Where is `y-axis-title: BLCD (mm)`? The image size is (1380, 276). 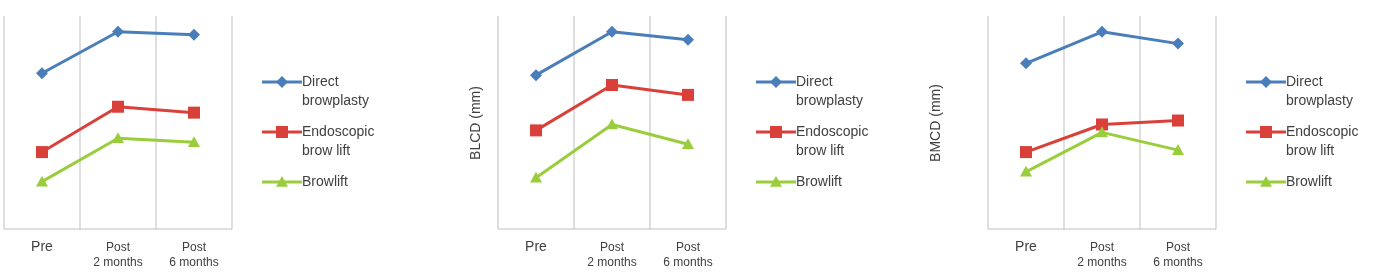 y-axis-title: BLCD (mm) is located at coordinates (475, 122).